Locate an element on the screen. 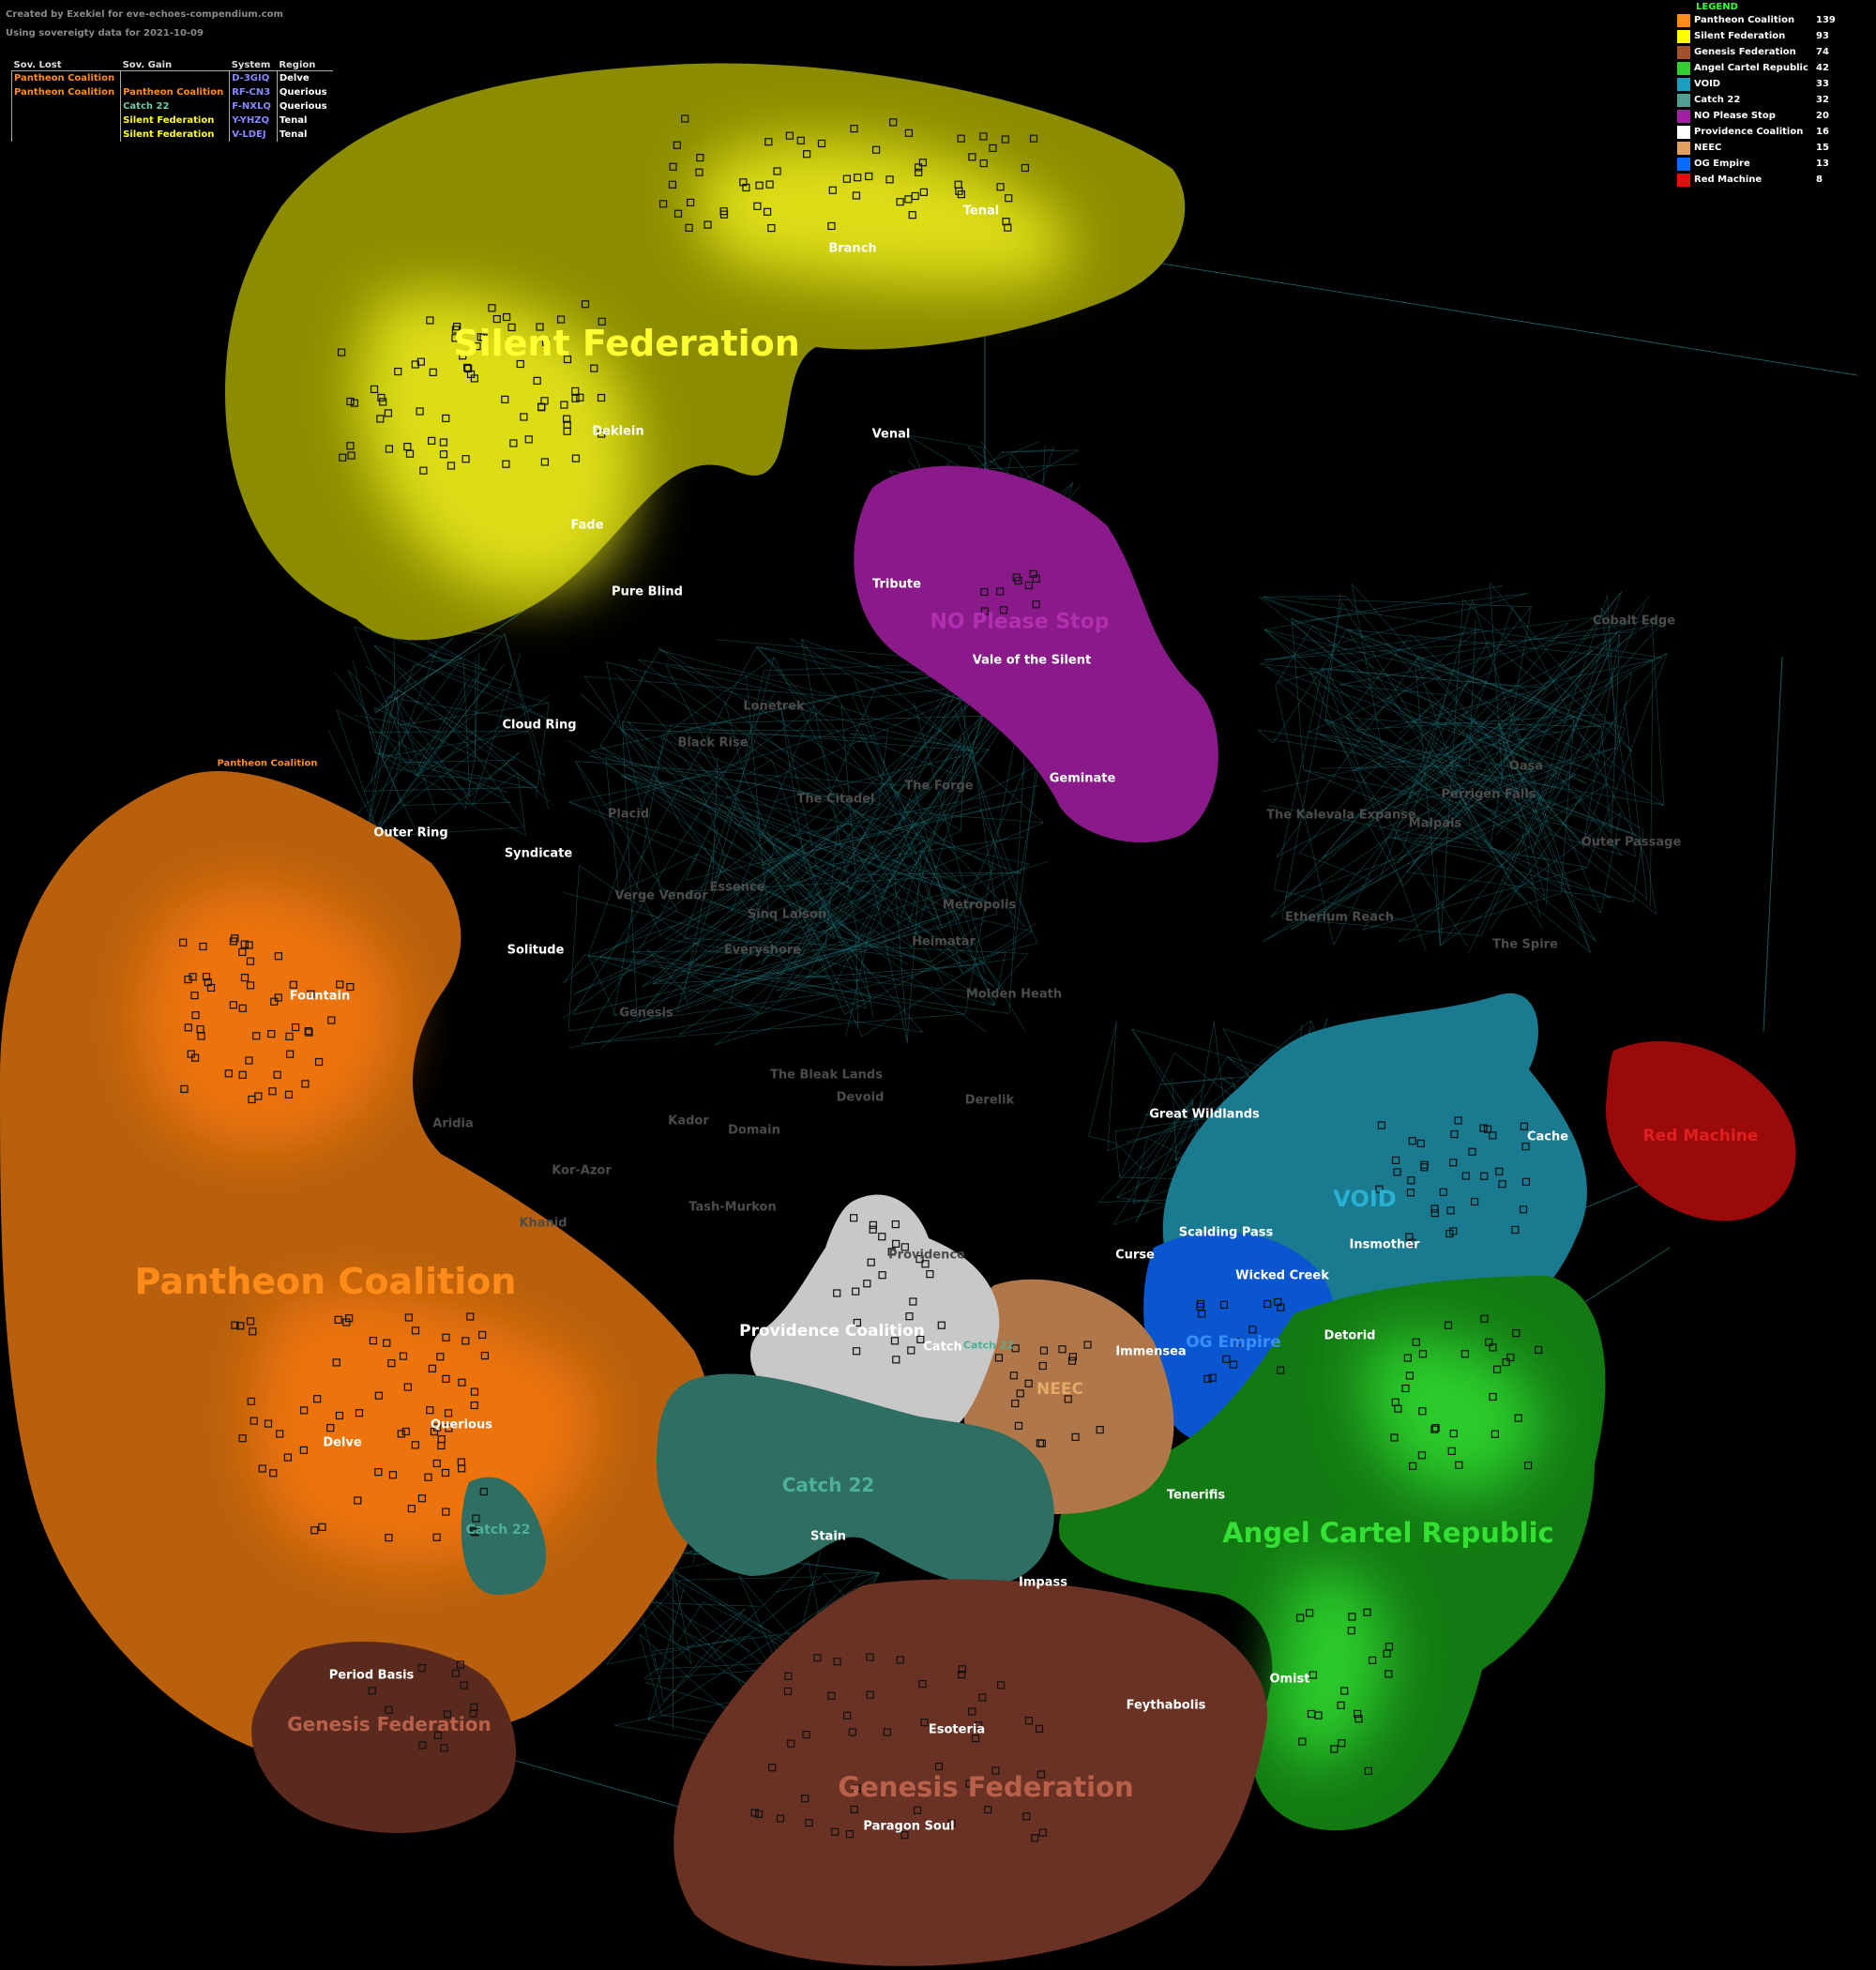  sov-lost-cell is located at coordinates (65, 107).